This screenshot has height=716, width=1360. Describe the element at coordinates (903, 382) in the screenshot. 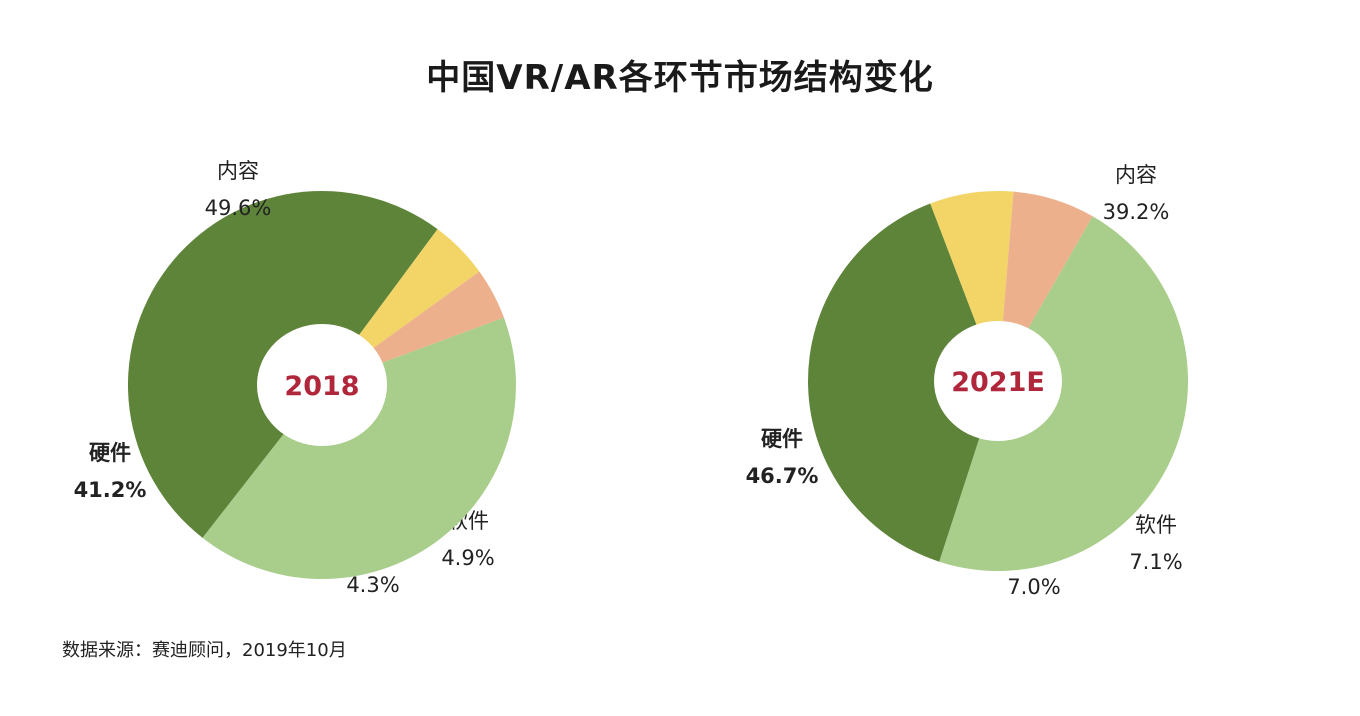

I see `pie-slice-内容` at that location.